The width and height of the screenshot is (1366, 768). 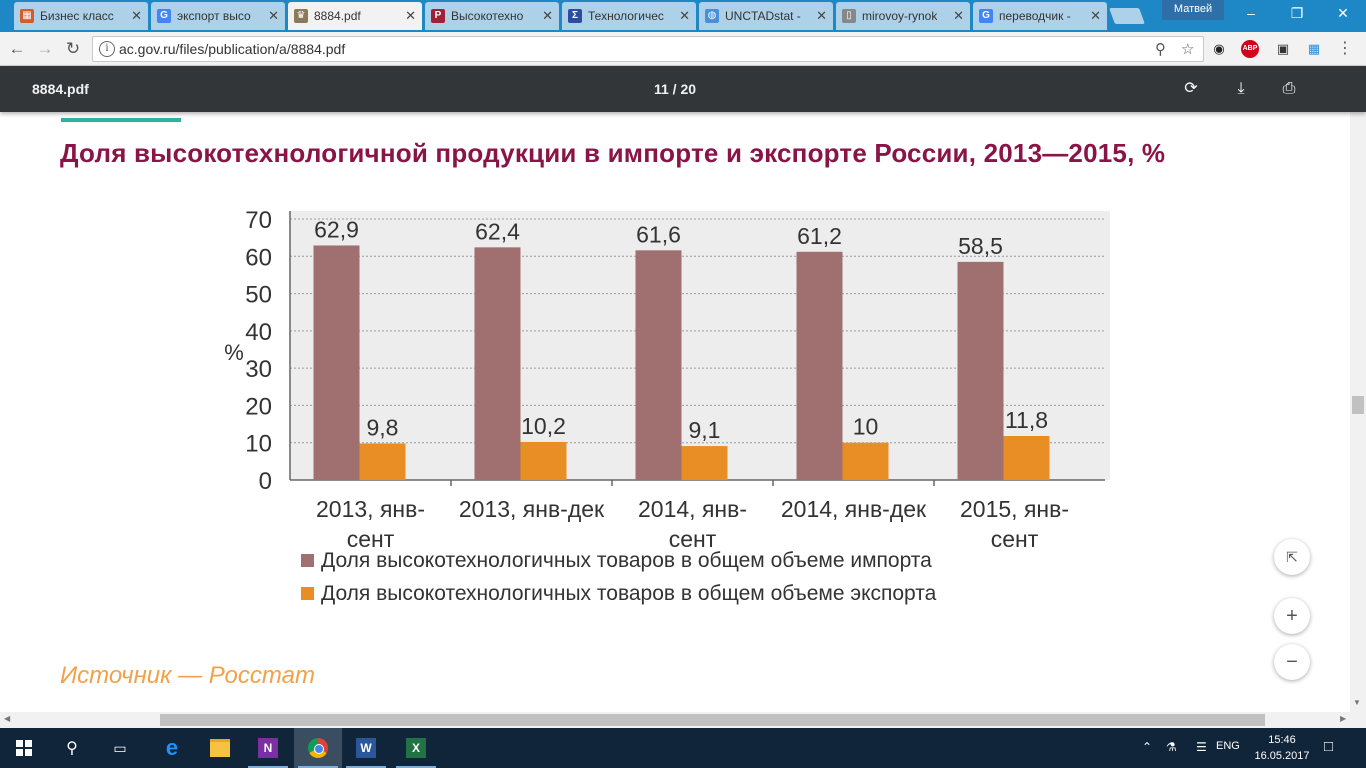 I want to click on rotate-icon: ⟳, so click(x=1191, y=88).